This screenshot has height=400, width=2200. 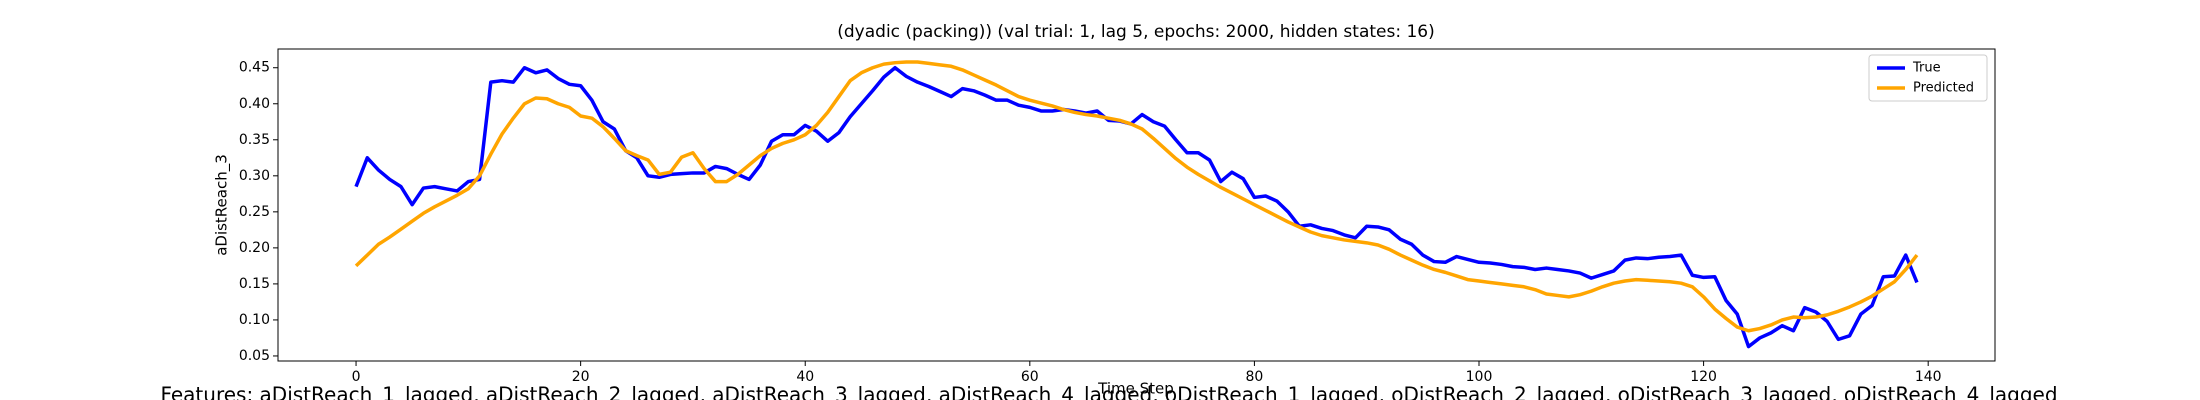 I want to click on x-tick-label: 140, so click(x=1928, y=377).